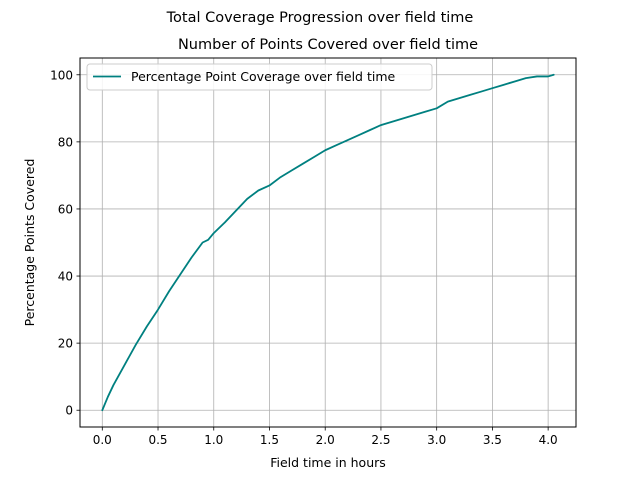 This screenshot has width=640, height=480. Describe the element at coordinates (380, 440) in the screenshot. I see `x-tick-label: 2.5` at that location.